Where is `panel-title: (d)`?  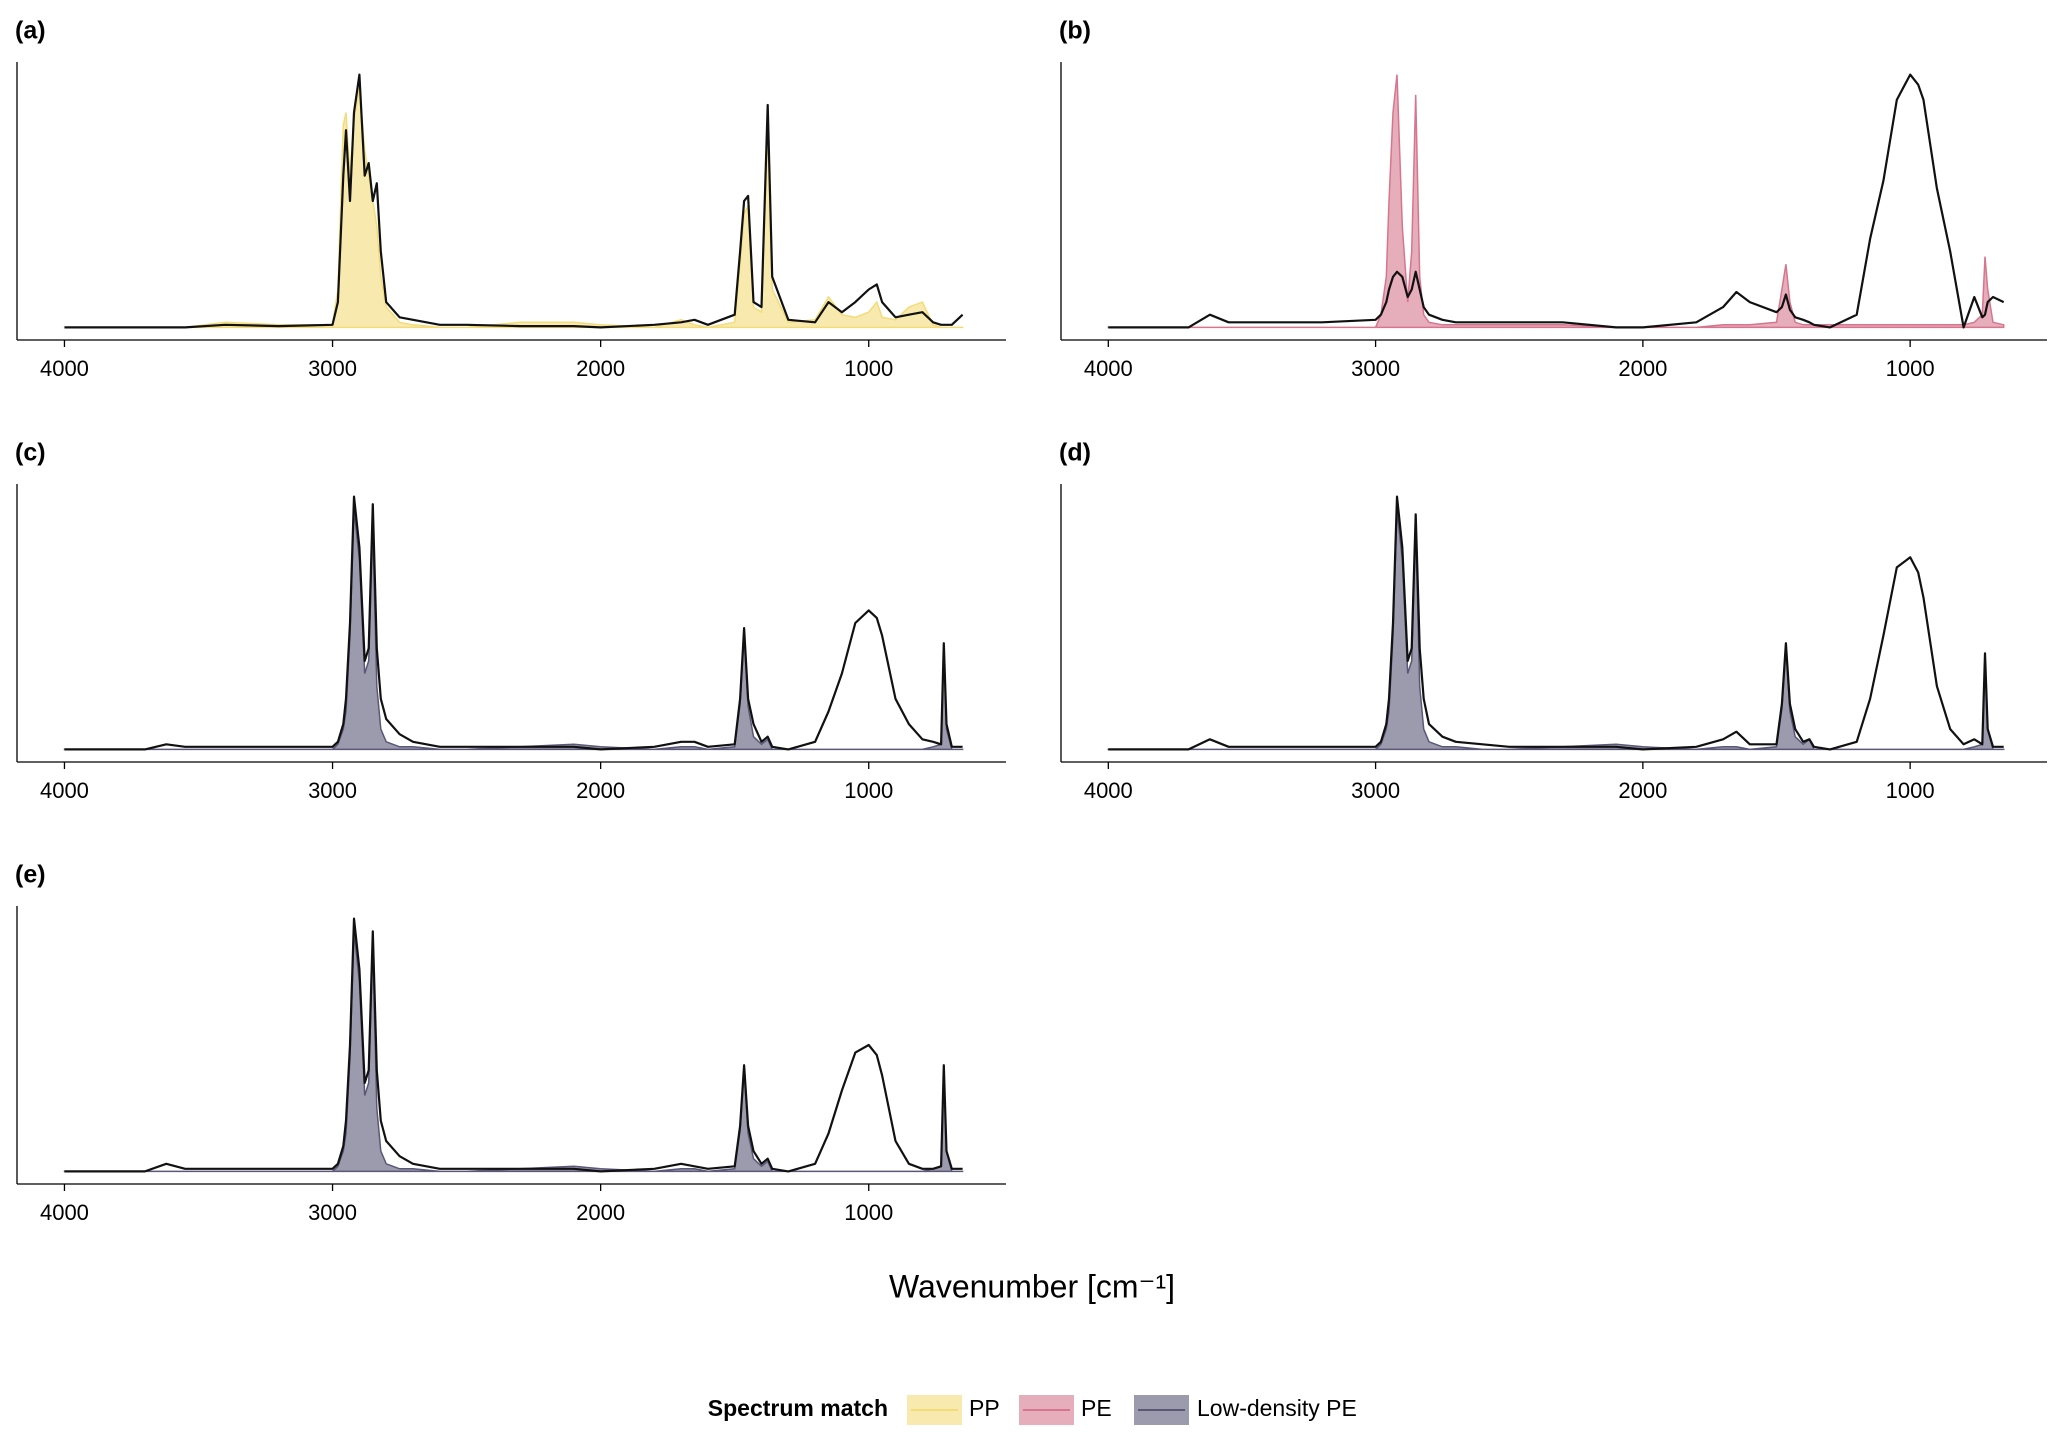
panel-title: (d) is located at coordinates (1075, 453).